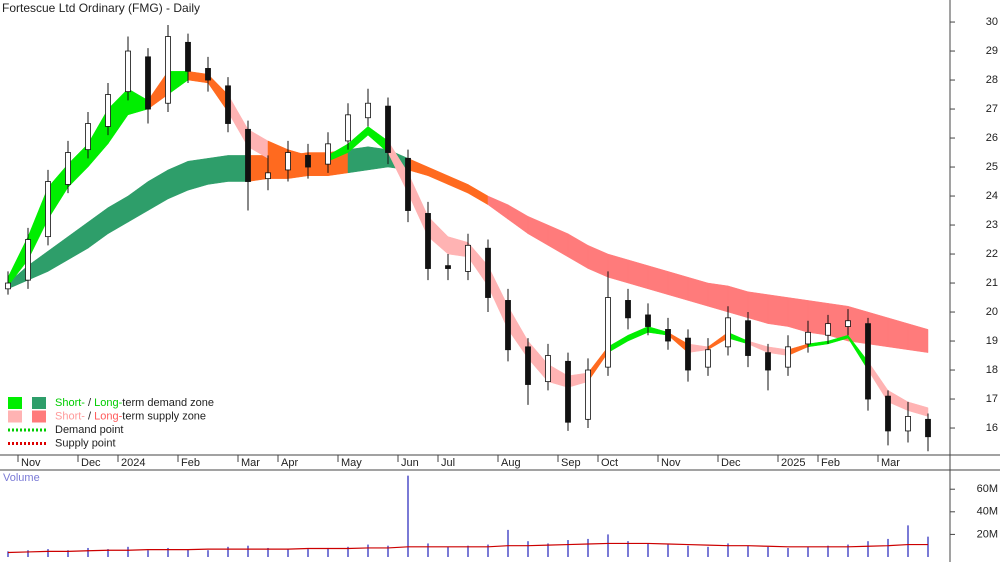 This screenshot has width=1000, height=562. Describe the element at coordinates (731, 463) in the screenshot. I see `x-tick-label: Dec` at that location.